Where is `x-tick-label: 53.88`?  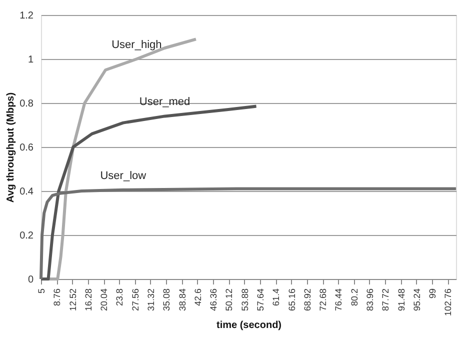 x-tick-label: 53.88 is located at coordinates (245, 300).